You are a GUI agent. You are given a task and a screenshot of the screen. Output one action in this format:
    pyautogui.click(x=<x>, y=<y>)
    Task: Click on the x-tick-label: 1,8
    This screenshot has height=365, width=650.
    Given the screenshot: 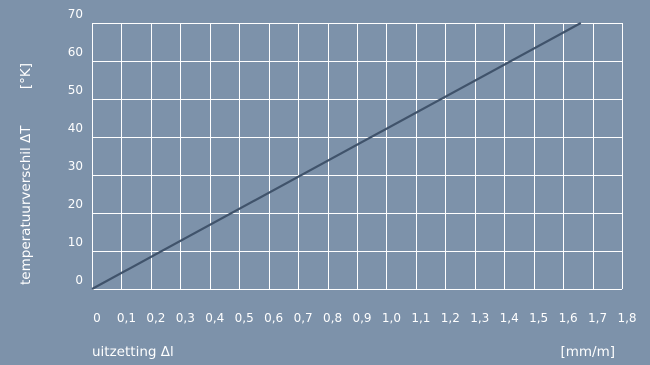 What is the action you would take?
    pyautogui.click(x=626, y=318)
    